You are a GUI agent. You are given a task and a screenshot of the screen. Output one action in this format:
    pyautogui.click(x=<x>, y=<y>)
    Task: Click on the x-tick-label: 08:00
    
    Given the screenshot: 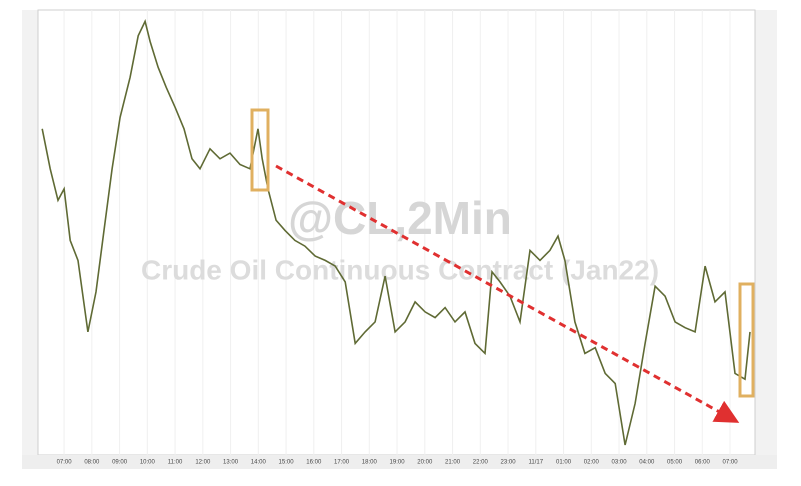 What is the action you would take?
    pyautogui.click(x=92, y=463)
    